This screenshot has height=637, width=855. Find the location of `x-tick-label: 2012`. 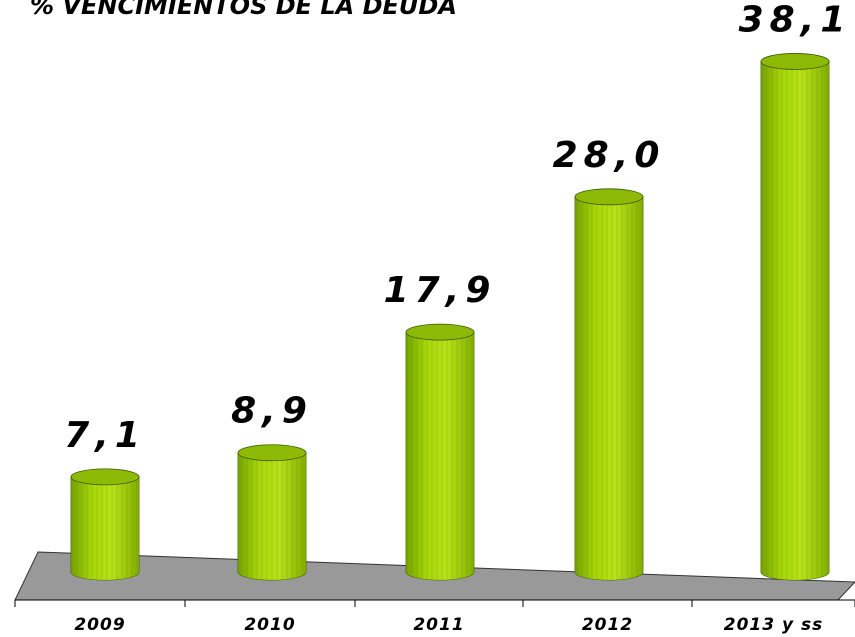

x-tick-label: 2012 is located at coordinates (607, 625).